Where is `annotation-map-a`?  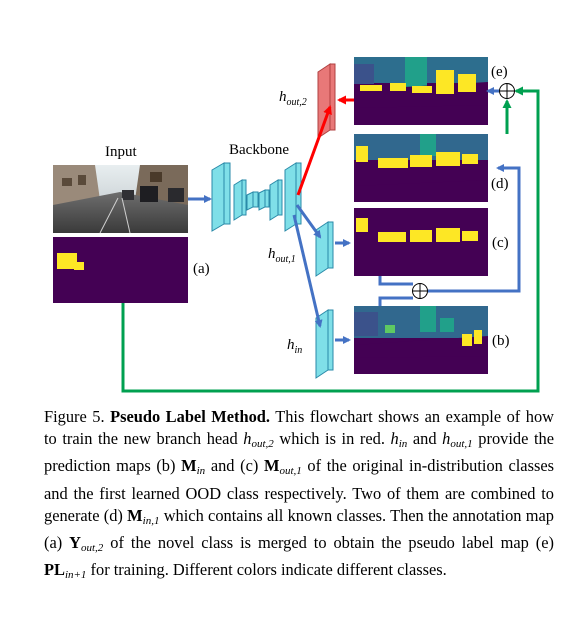
annotation-map-a is located at coordinates (120, 270).